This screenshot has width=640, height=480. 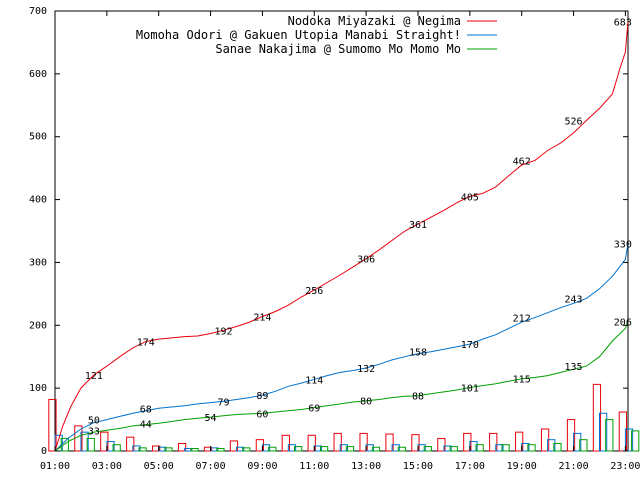 What do you see at coordinates (94, 376) in the screenshot?
I see `data-label: 121` at bounding box center [94, 376].